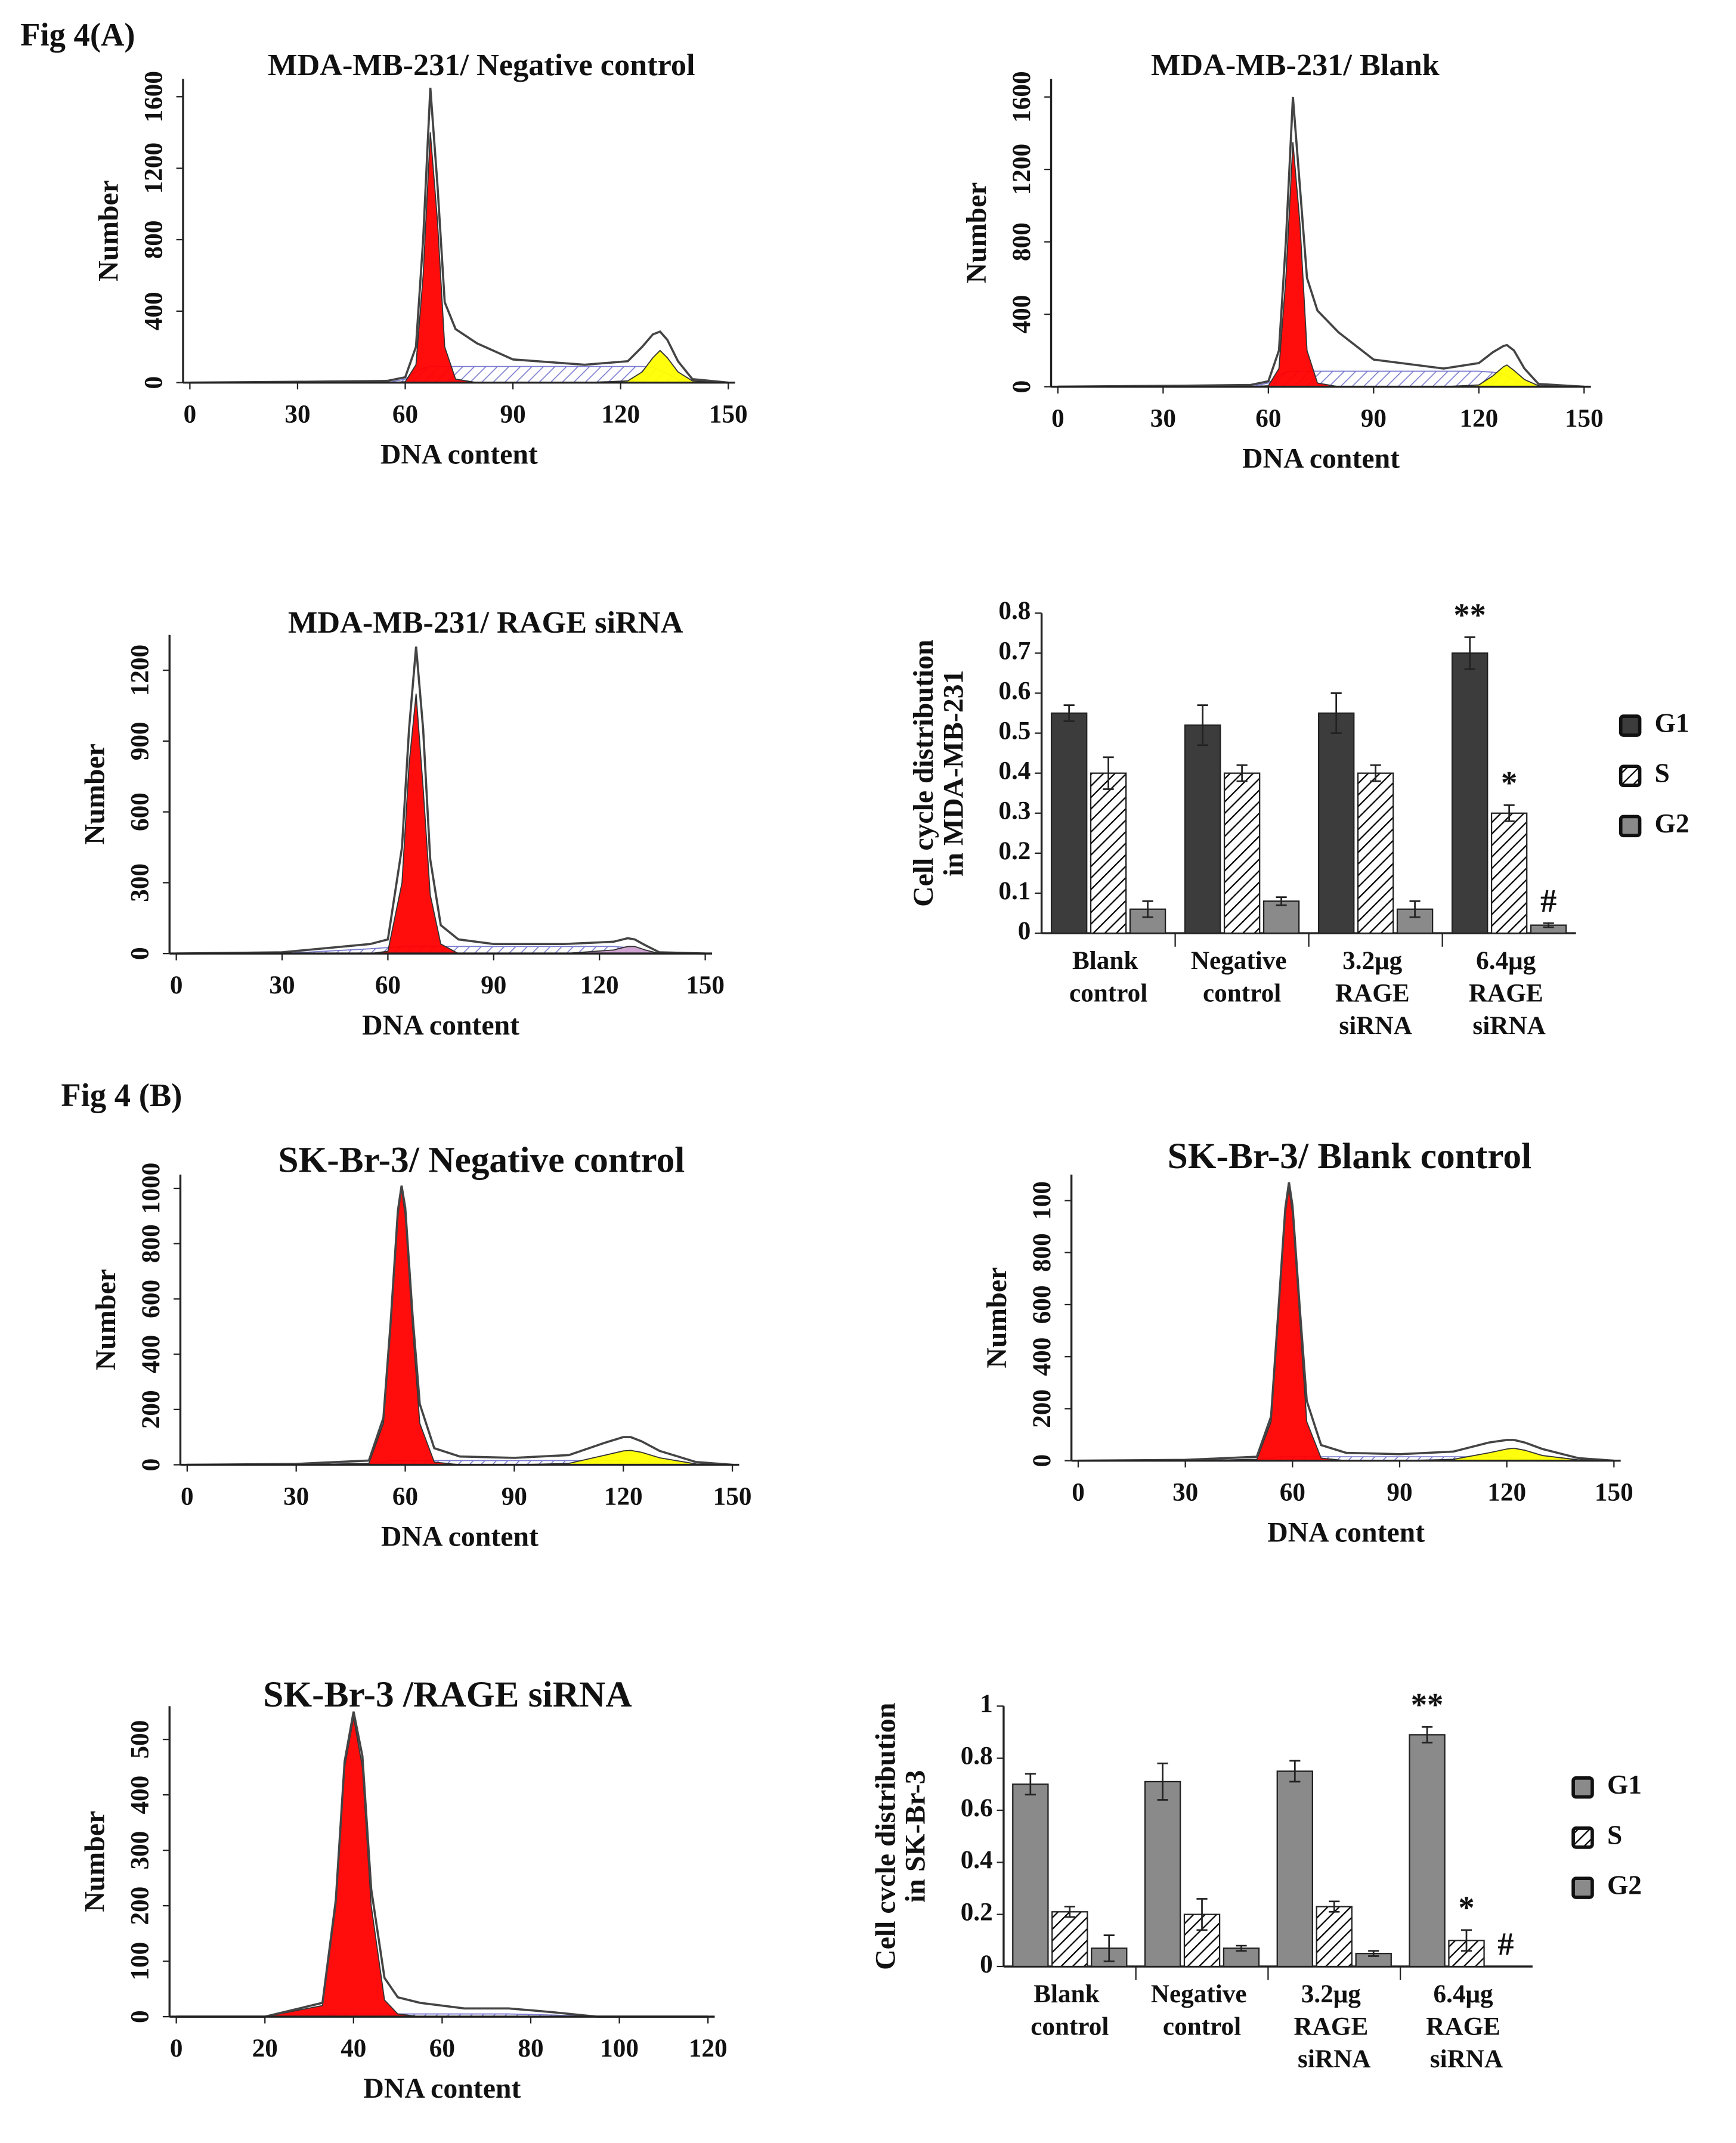  What do you see at coordinates (1015, 731) in the screenshot?
I see `y-tick-label: 0.5` at bounding box center [1015, 731].